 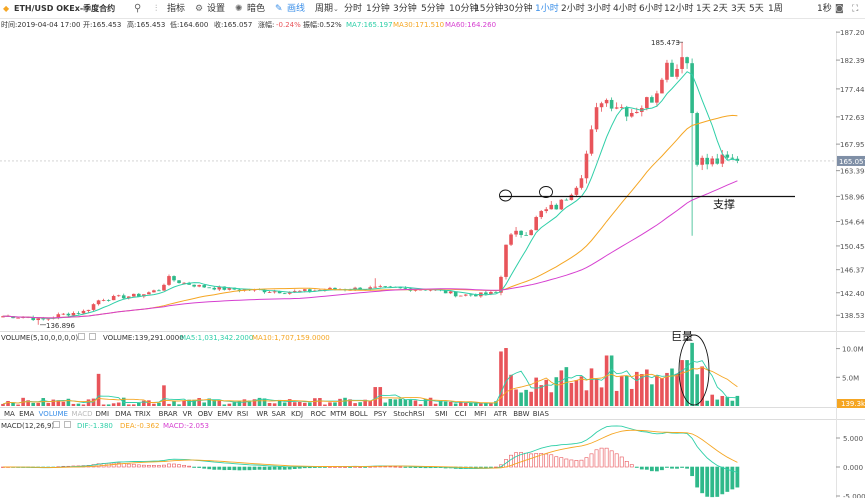 What do you see at coordinates (720, 9) in the screenshot?
I see `period-15: 2天` at bounding box center [720, 9].